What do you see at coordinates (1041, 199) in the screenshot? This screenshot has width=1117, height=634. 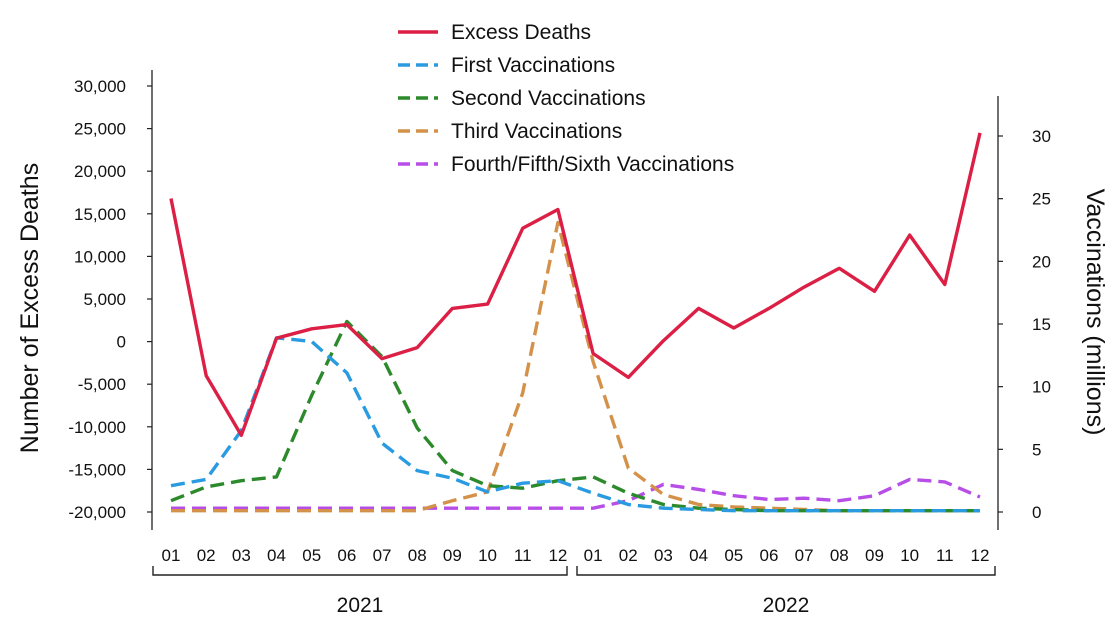 I see `y2-tick-label: 25` at bounding box center [1041, 199].